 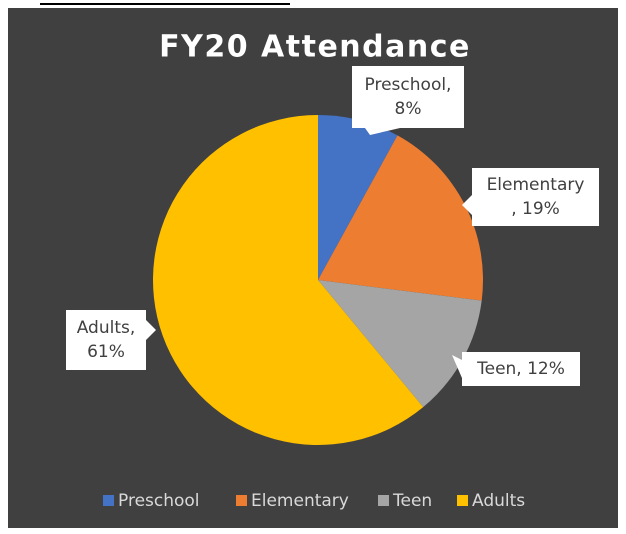 What do you see at coordinates (315, 47) in the screenshot?
I see `chart-title: FY20 Attendance` at bounding box center [315, 47].